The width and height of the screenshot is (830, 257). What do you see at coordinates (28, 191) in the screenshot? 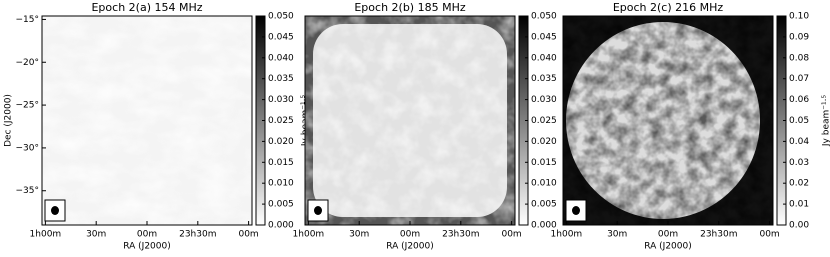
I see `y-tick-label: −35°` at bounding box center [28, 191].